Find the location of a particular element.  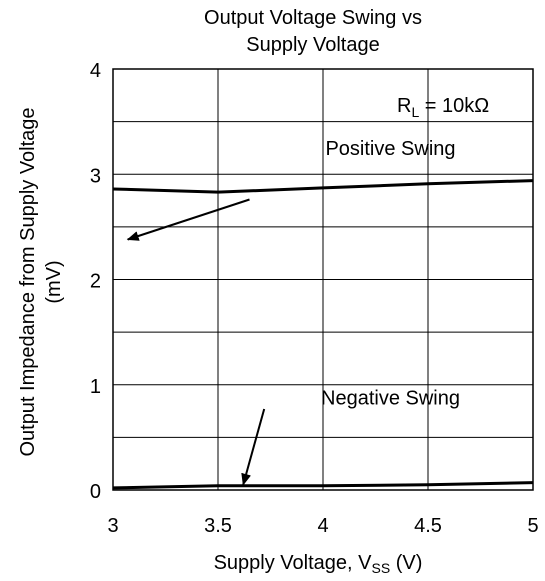

y-axis-label-line: (mV) is located at coordinates (54, 281).